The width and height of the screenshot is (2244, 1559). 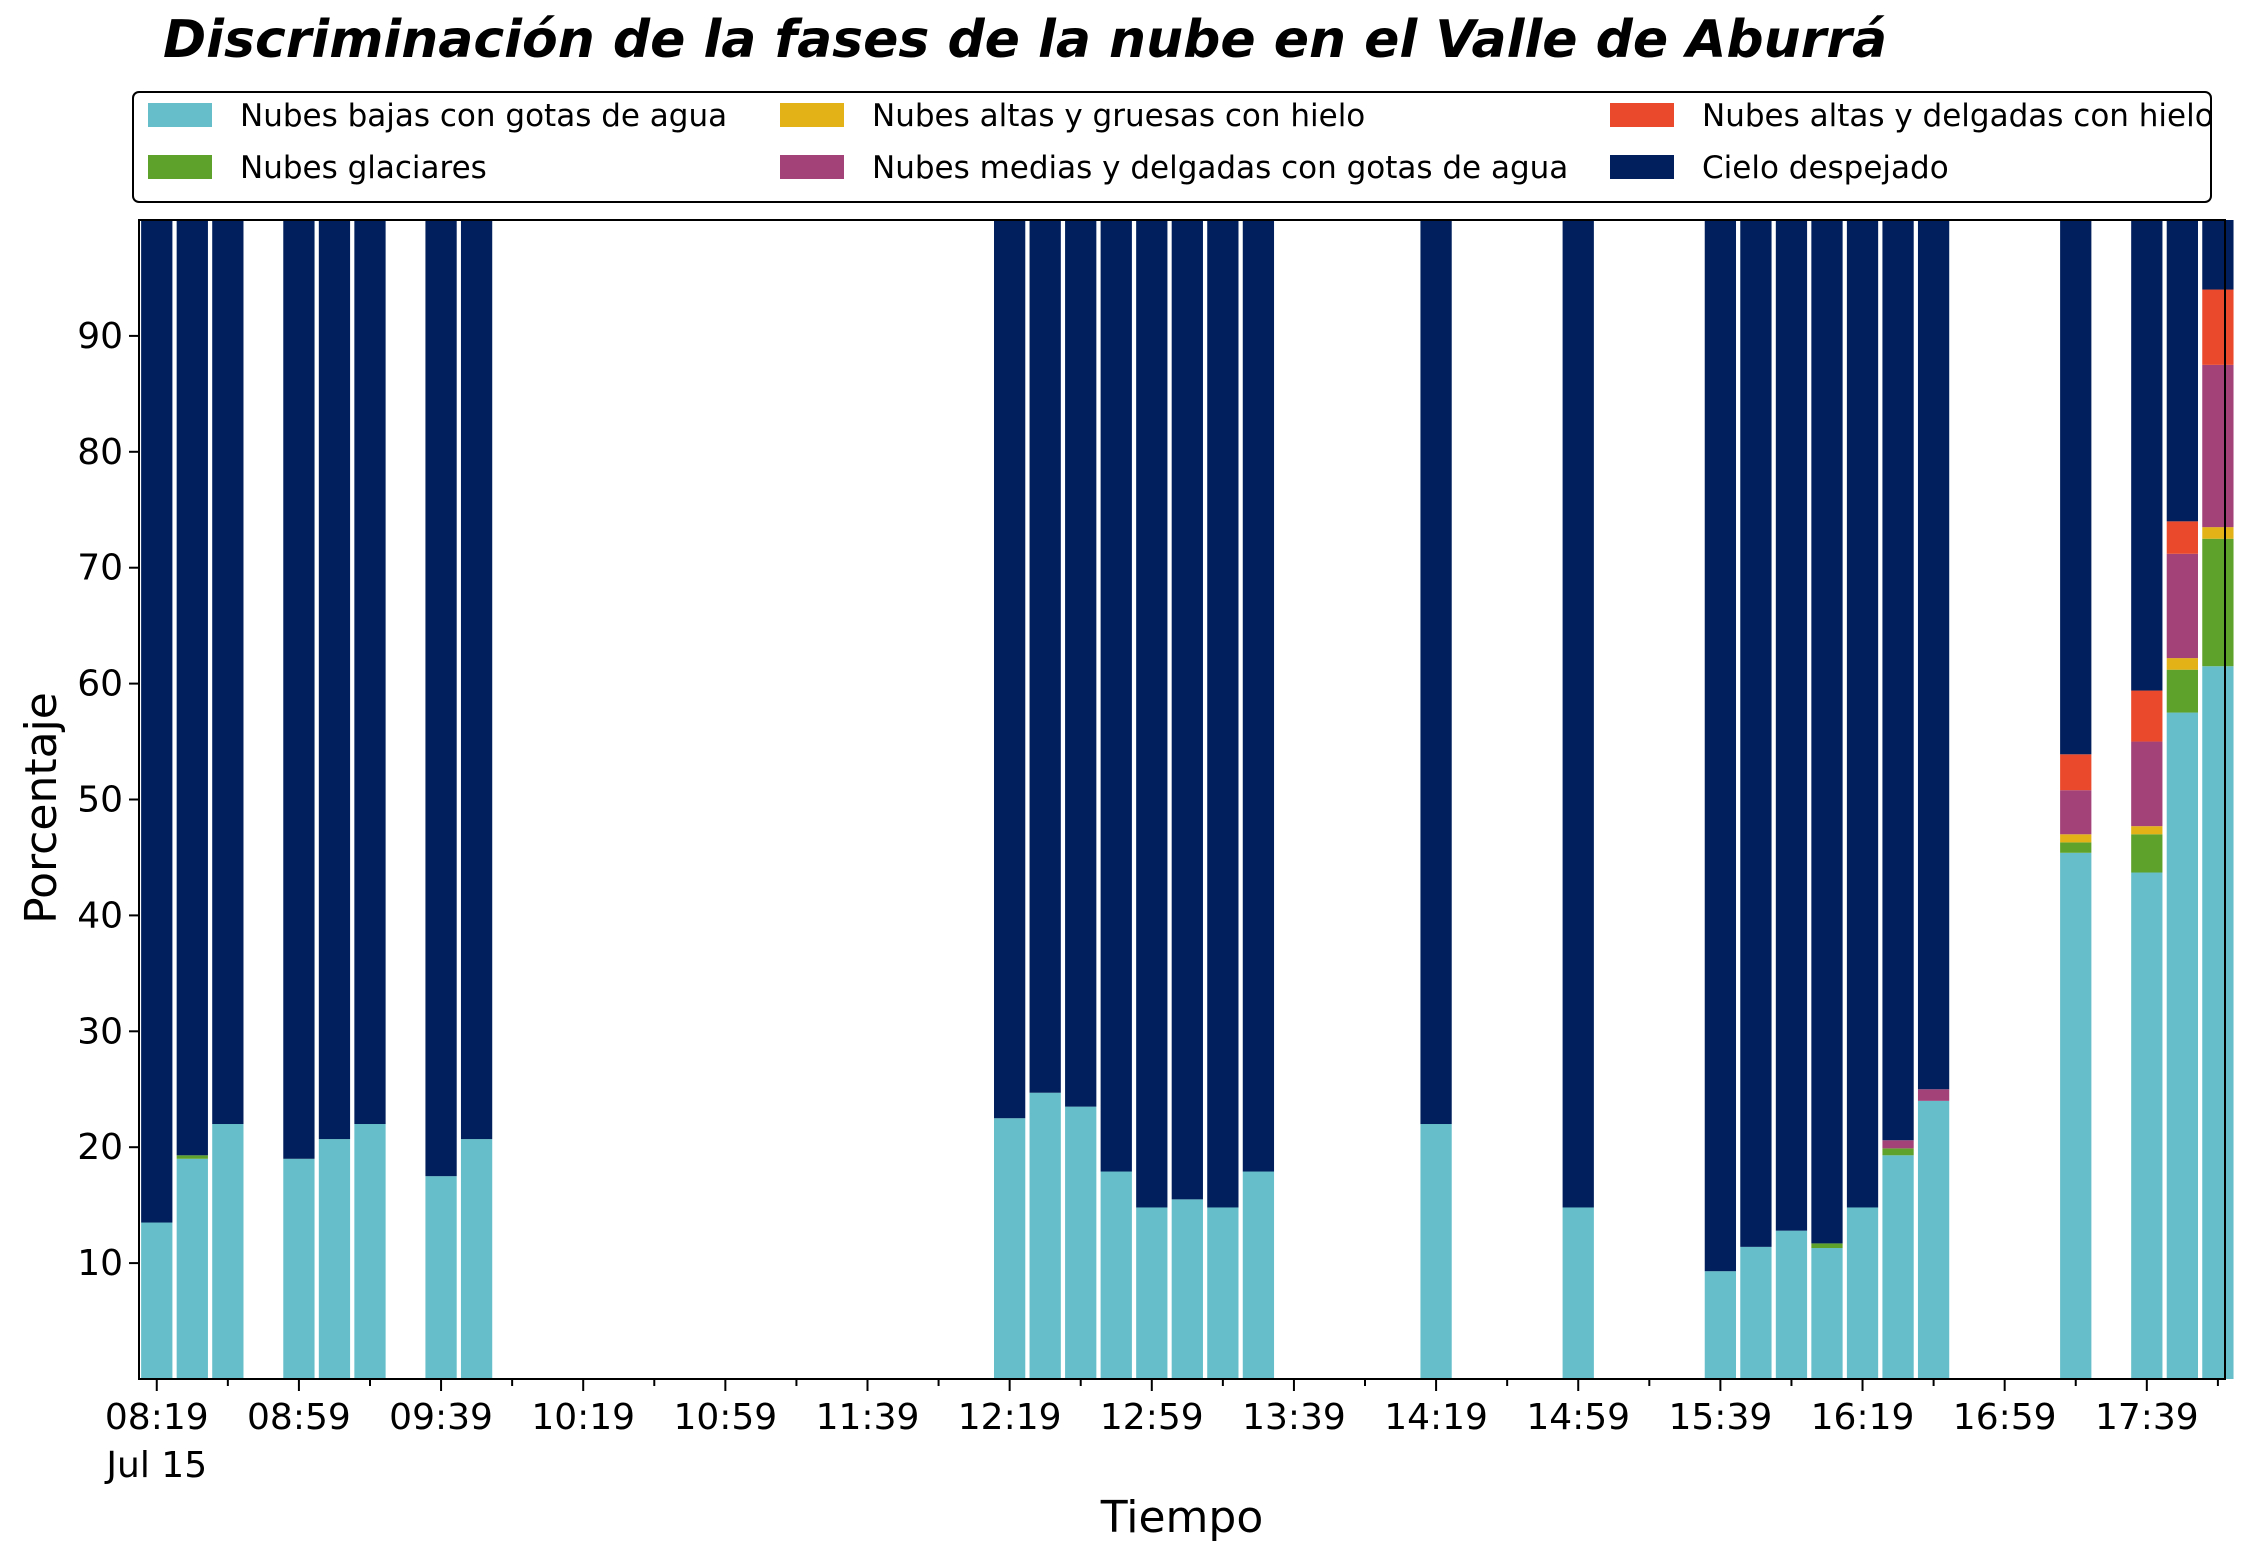 What do you see at coordinates (155, 1465) in the screenshot?
I see `x-date-label: Jul 15` at bounding box center [155, 1465].